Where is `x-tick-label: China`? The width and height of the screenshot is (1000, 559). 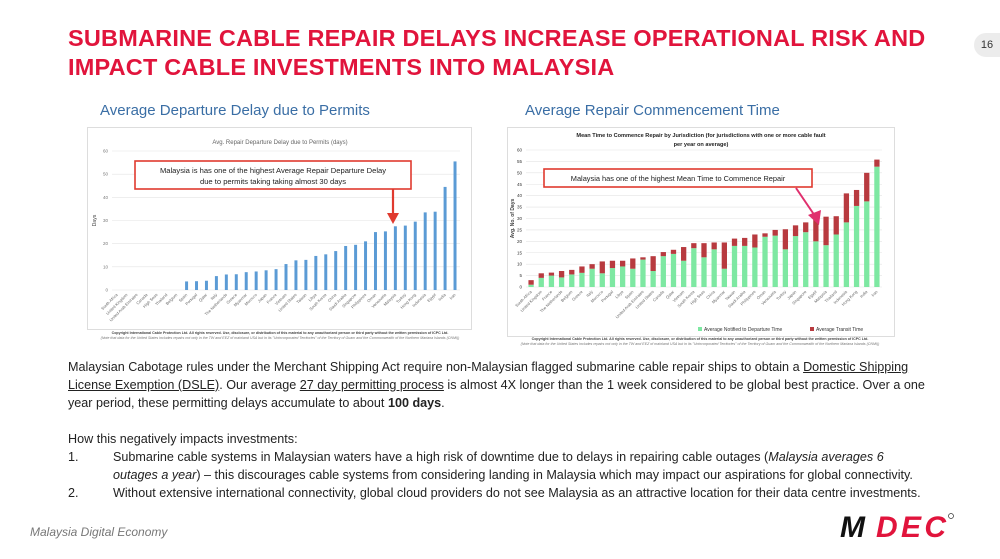
x-tick-label: China is located at coordinates (331, 297).